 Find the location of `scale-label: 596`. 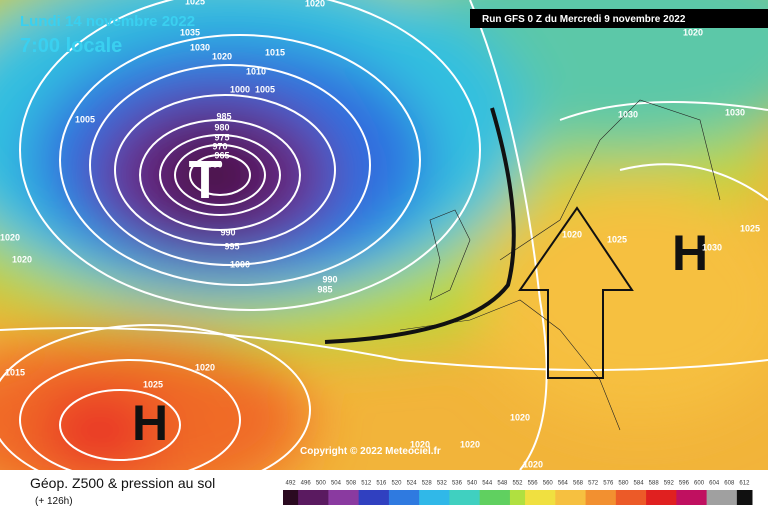

scale-label: 596 is located at coordinates (684, 484).